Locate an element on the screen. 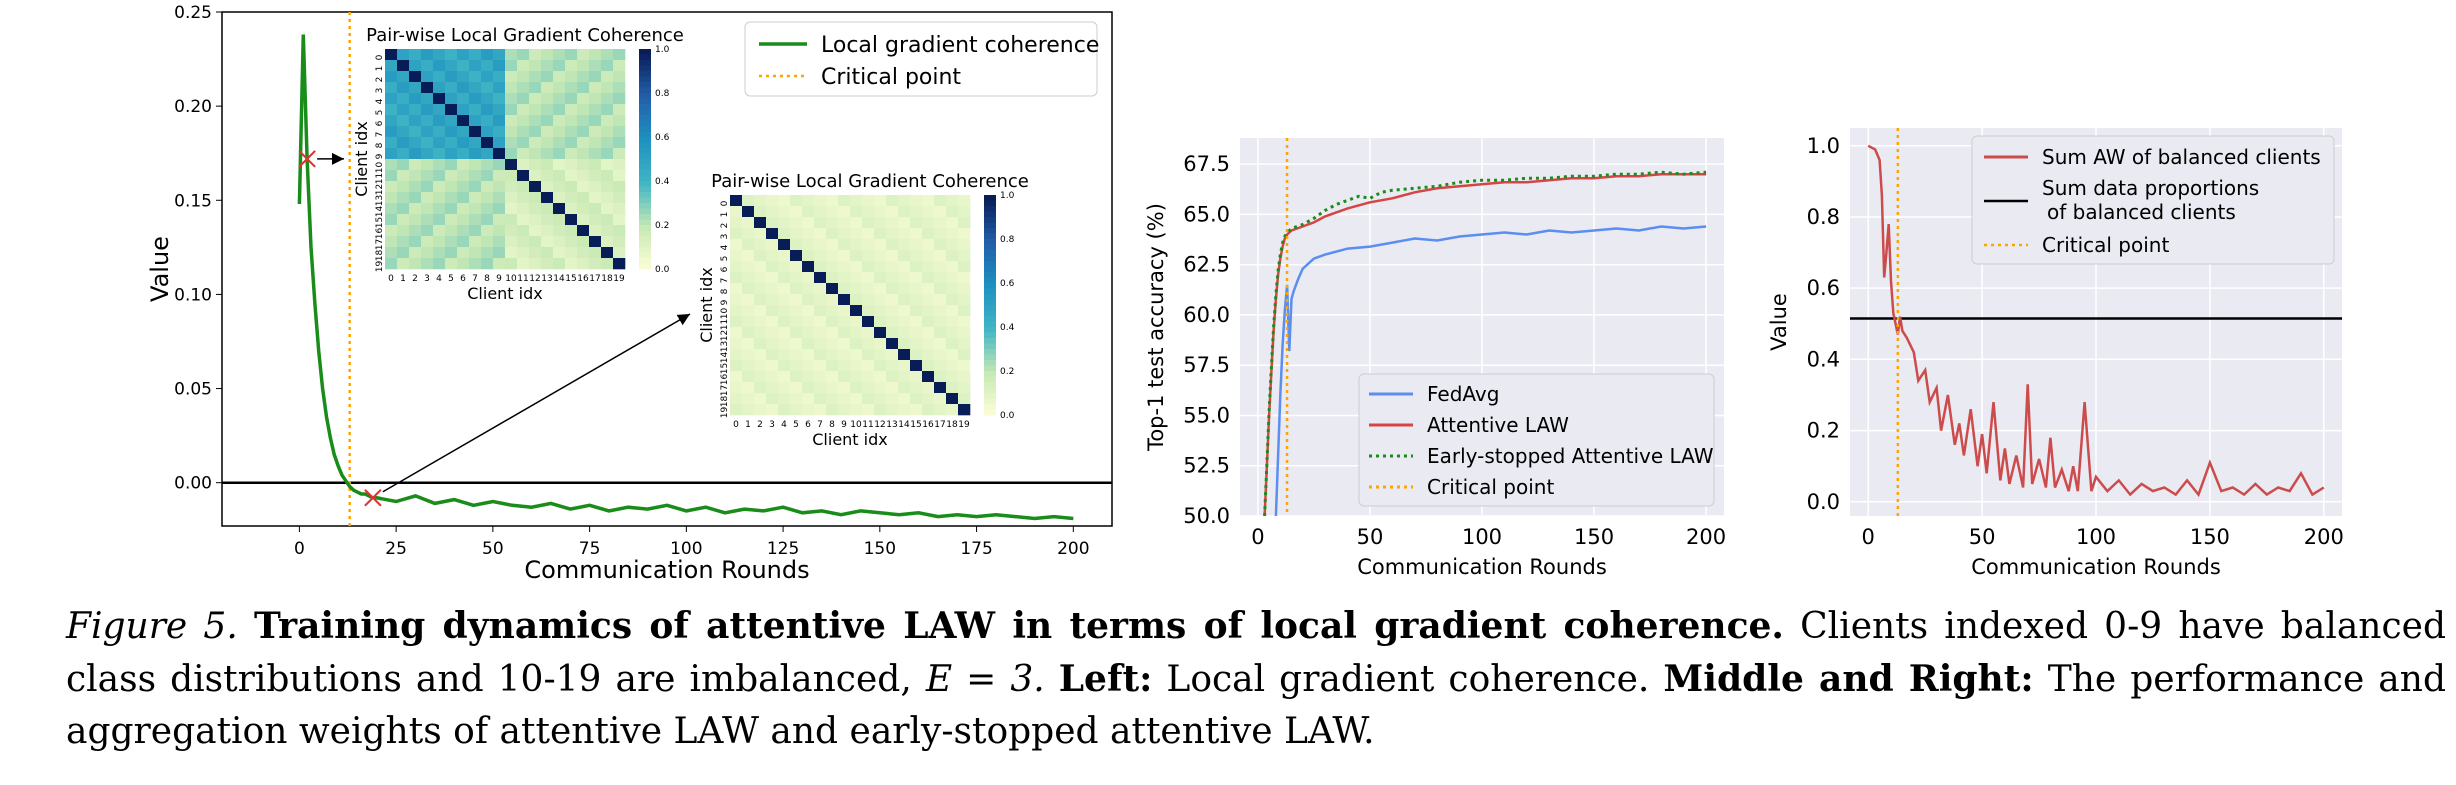 This screenshot has width=2456, height=785. legend-data-prop-line: of balanced clients is located at coordinates (2141, 212).